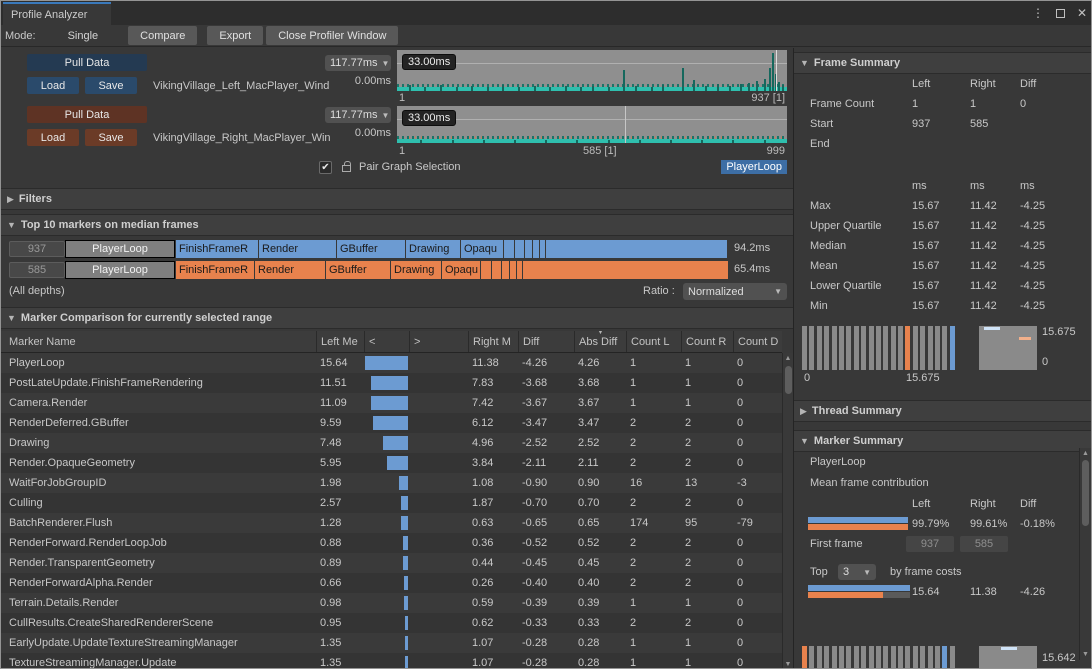 Image resolution: width=1092 pixels, height=669 pixels. Describe the element at coordinates (163, 35) in the screenshot. I see `mode-compare-button: Compare` at that location.